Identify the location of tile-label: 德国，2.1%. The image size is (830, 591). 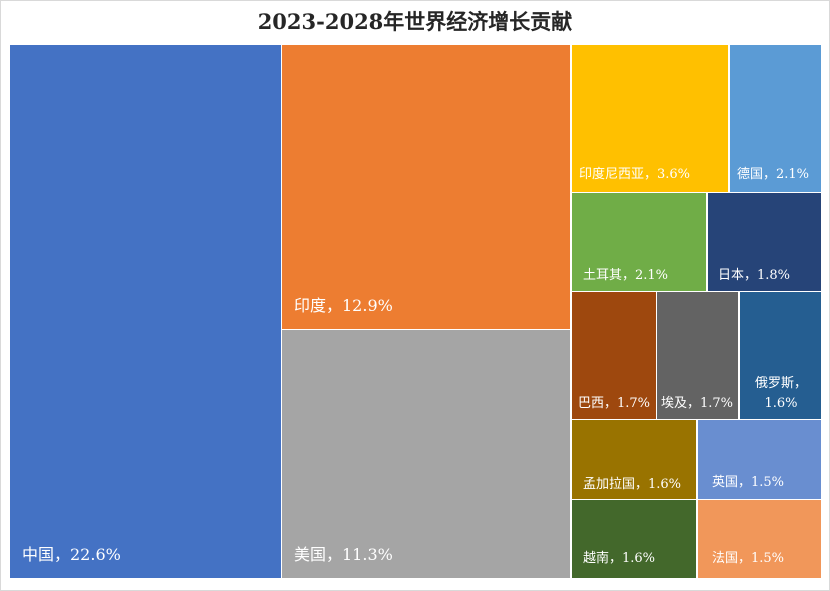
(773, 174).